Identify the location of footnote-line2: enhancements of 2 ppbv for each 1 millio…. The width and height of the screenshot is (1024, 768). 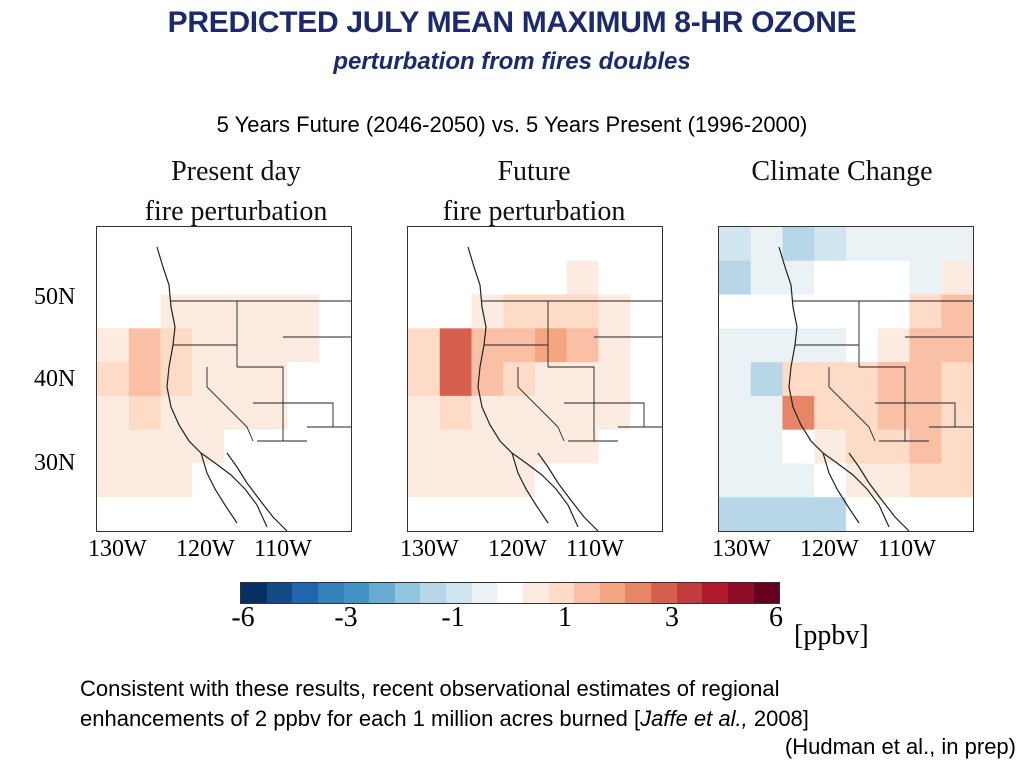
(444, 719).